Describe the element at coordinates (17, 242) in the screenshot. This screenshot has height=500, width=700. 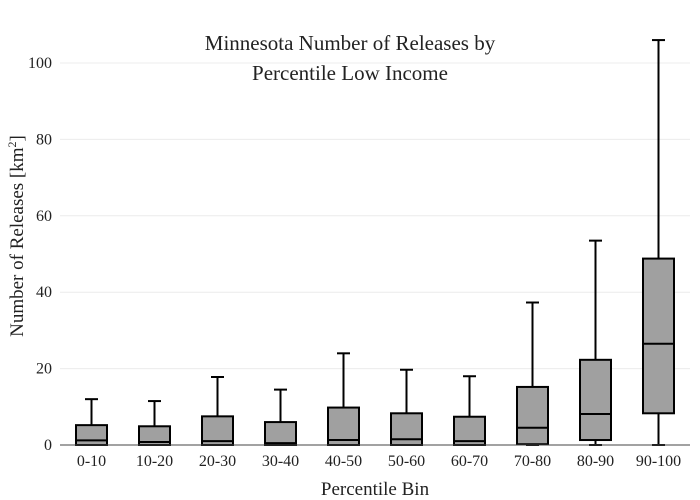
I see `y-axis-label-main: Number of Releases [km` at that location.